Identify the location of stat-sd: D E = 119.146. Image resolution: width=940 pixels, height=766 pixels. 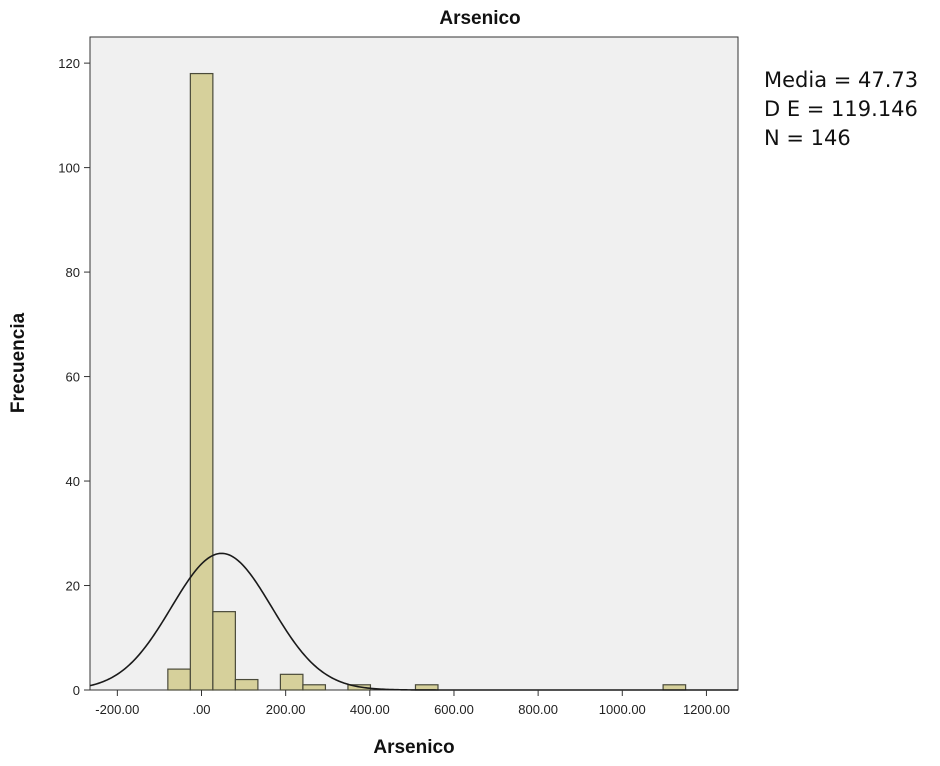
(841, 109).